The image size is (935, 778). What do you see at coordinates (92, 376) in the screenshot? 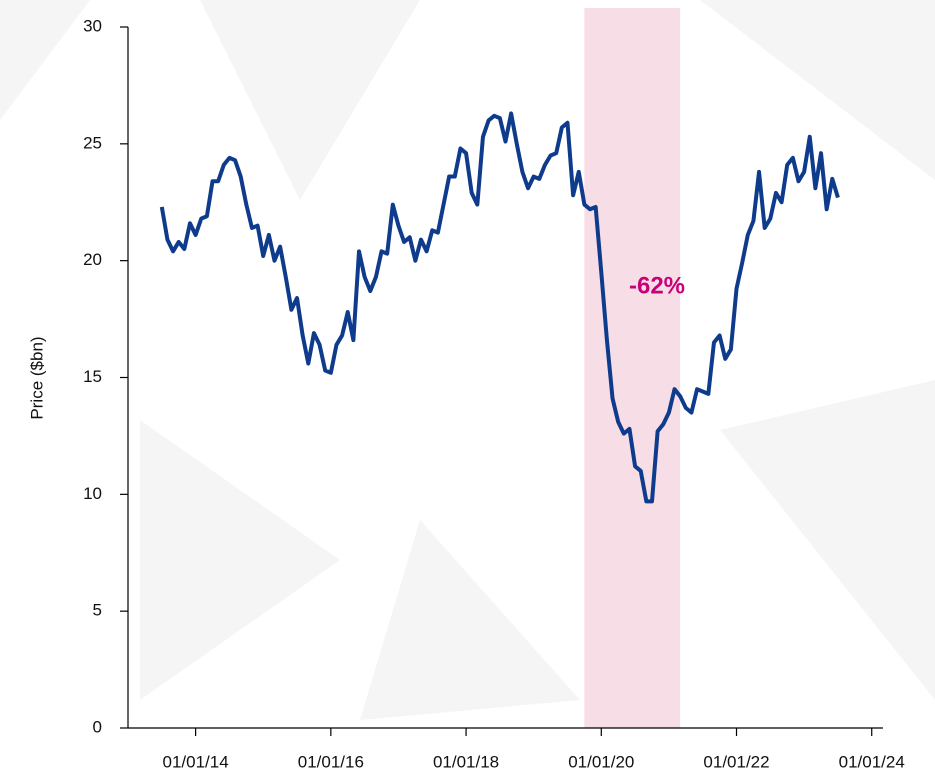
I see `y-tick-label: 15` at bounding box center [92, 376].